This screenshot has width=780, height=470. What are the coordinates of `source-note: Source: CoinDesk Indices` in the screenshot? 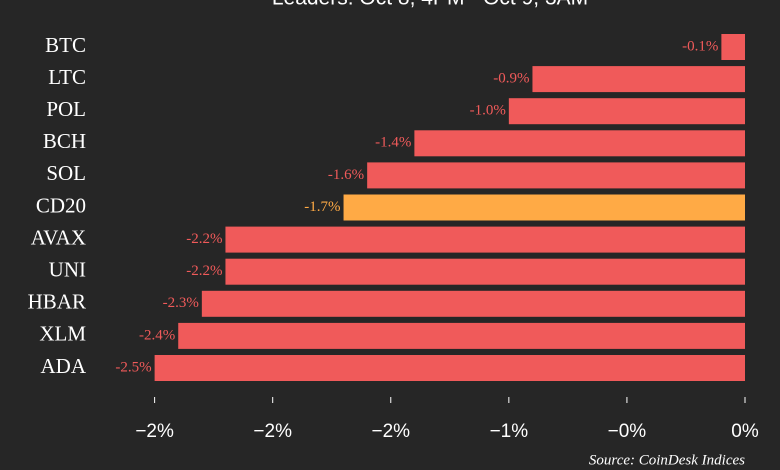 It's located at (667, 460).